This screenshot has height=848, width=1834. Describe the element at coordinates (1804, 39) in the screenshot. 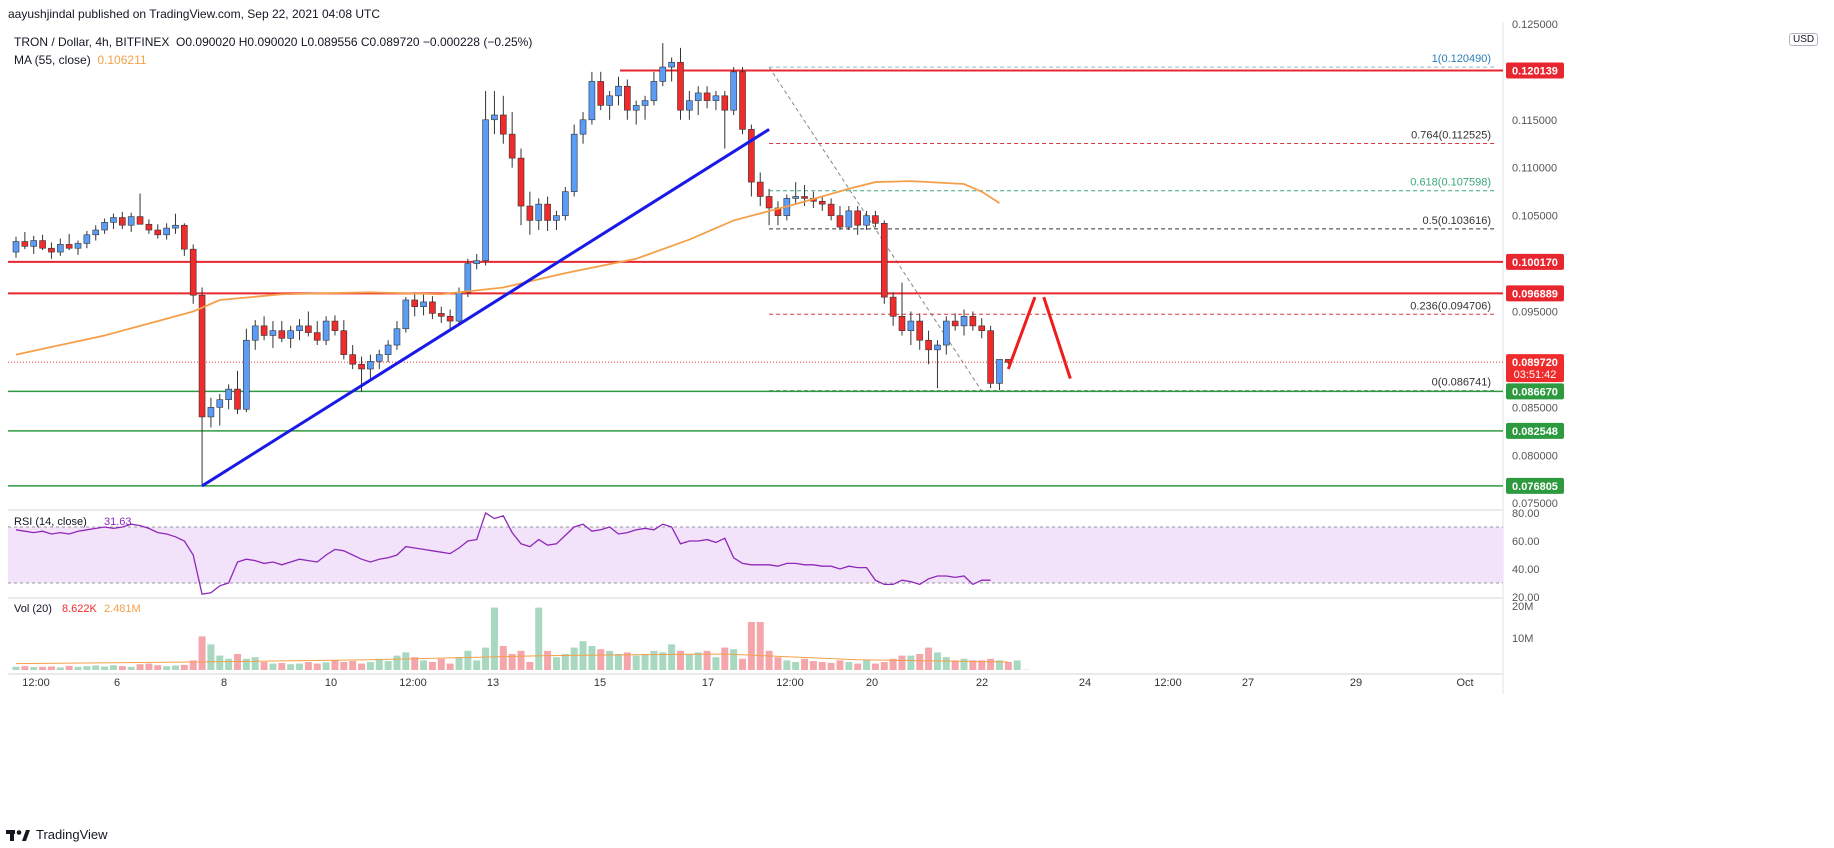

I see `currency-badge: USD` at that location.